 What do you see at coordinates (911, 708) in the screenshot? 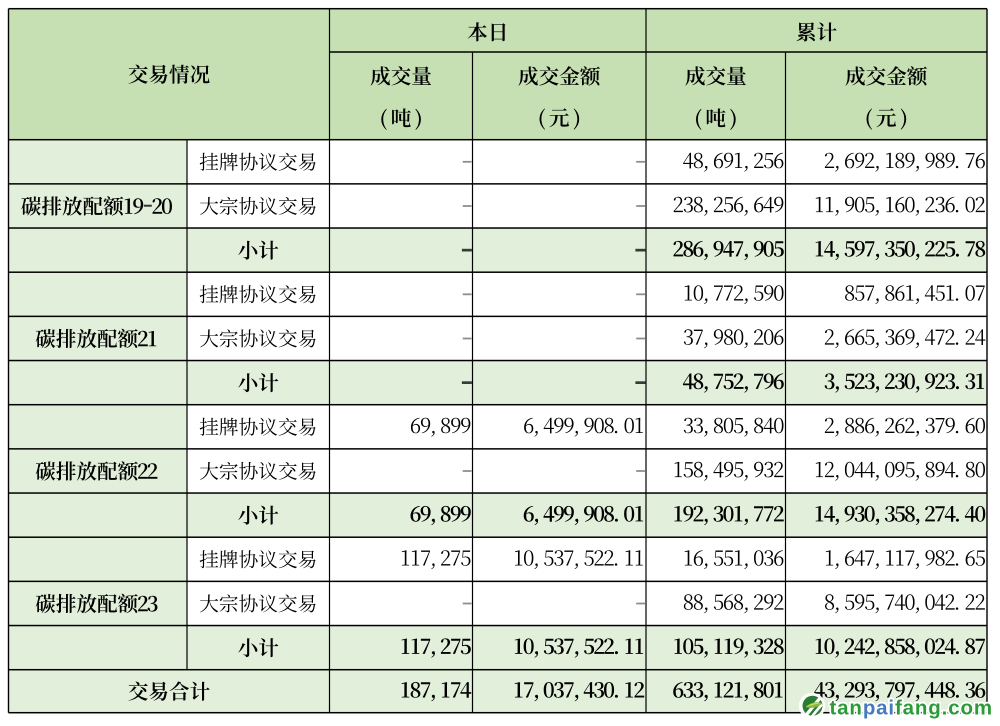
I see `svg-text: tanpaifang.com` at bounding box center [911, 708].